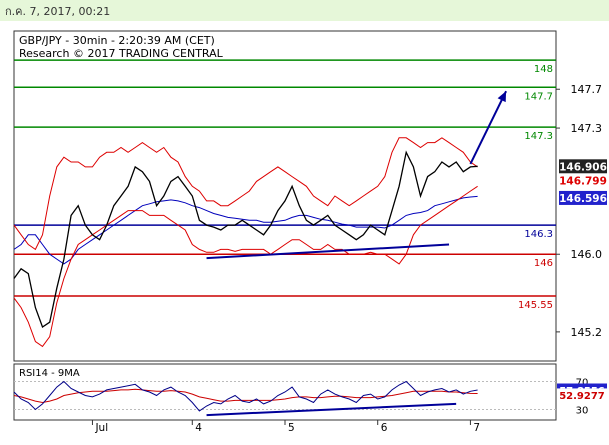  What do you see at coordinates (101, 428) in the screenshot?
I see `time-tick-label: Jul` at bounding box center [101, 428].